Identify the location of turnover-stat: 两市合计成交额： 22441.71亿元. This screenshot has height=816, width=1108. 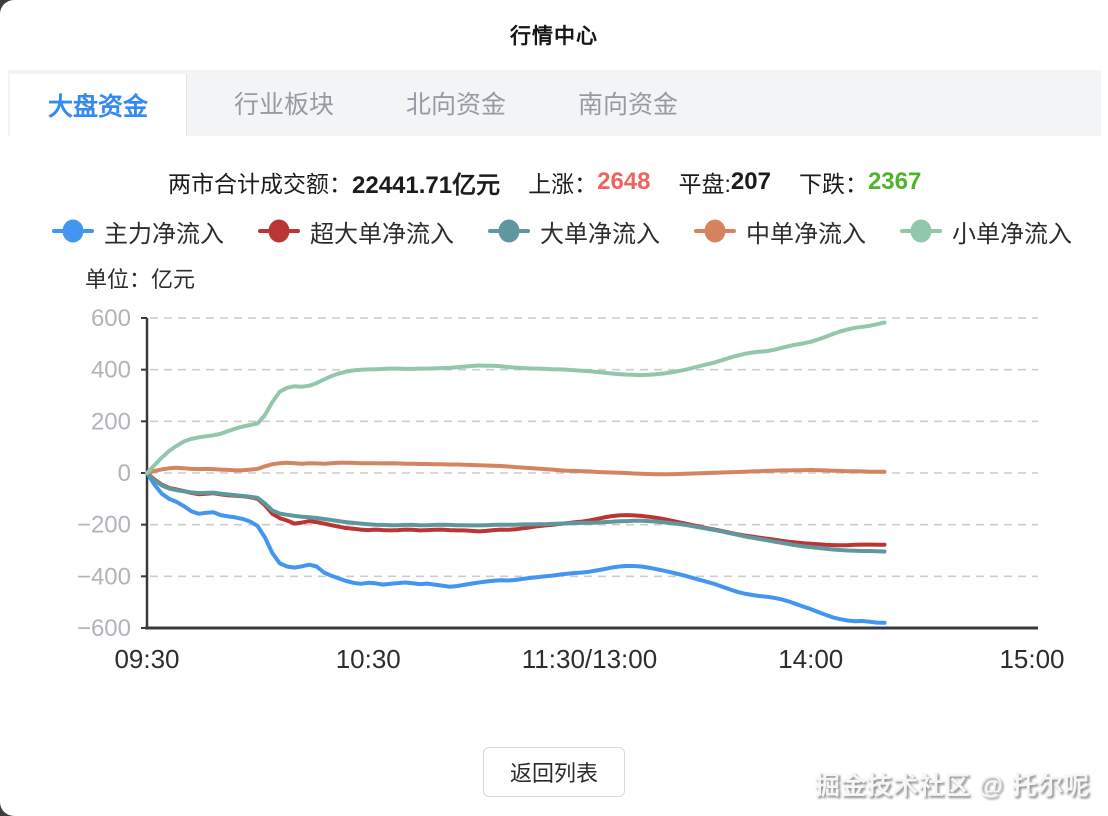
(334, 182).